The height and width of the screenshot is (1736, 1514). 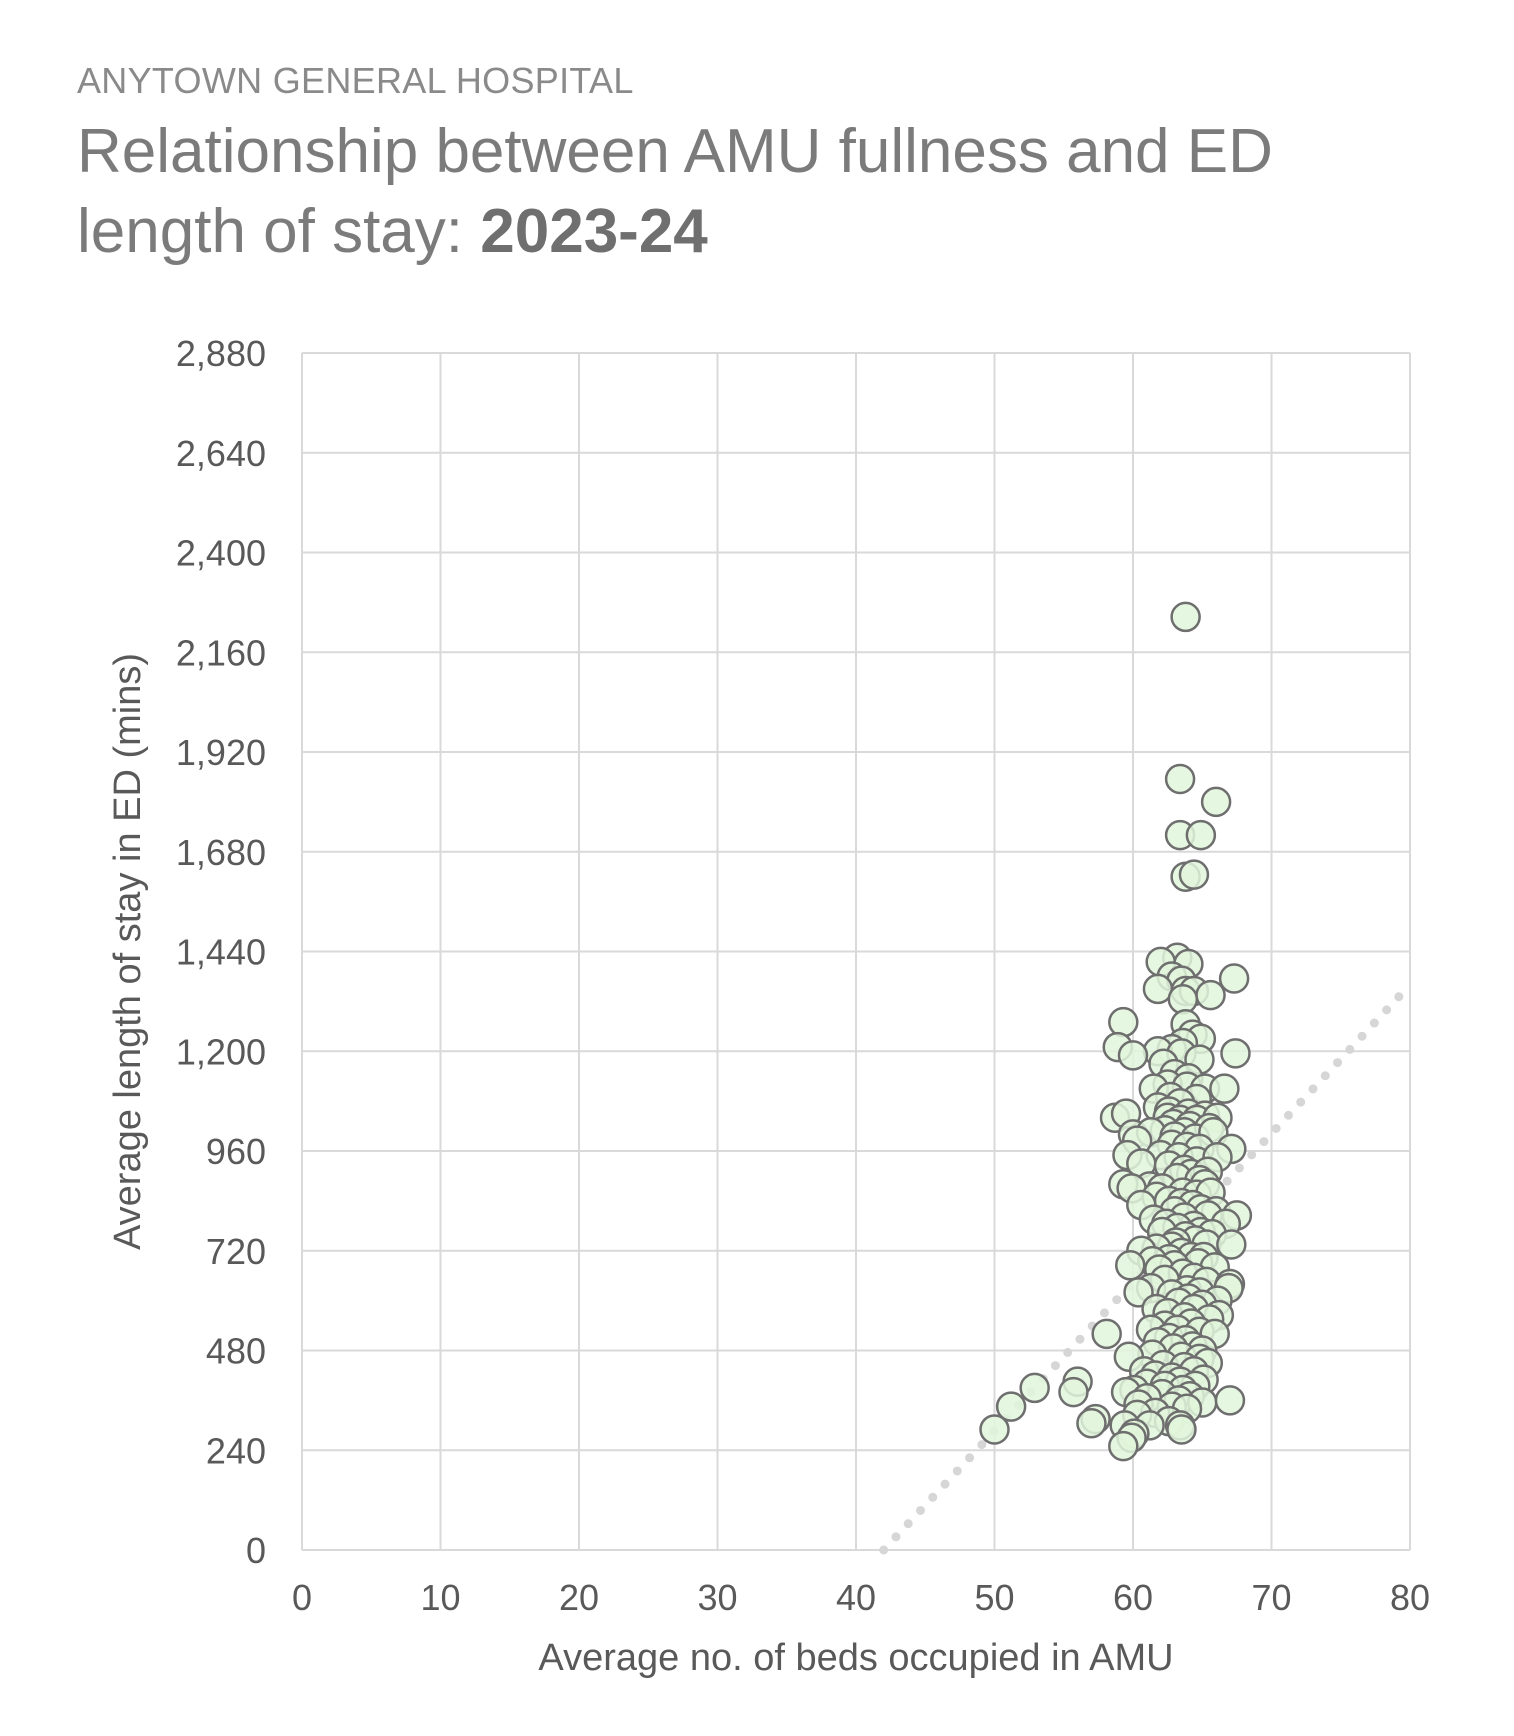 I want to click on x-tick-label: 60, so click(x=1133, y=1597).